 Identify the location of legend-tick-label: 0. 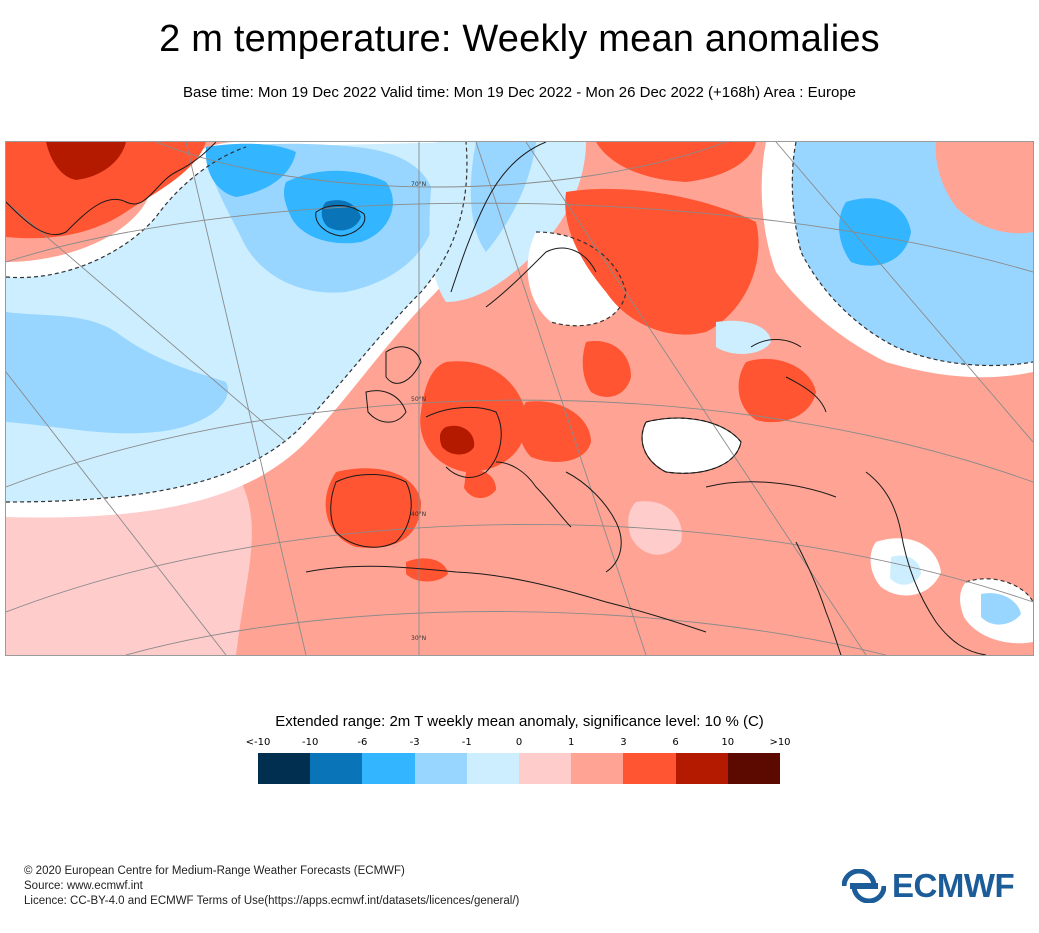
(519, 742).